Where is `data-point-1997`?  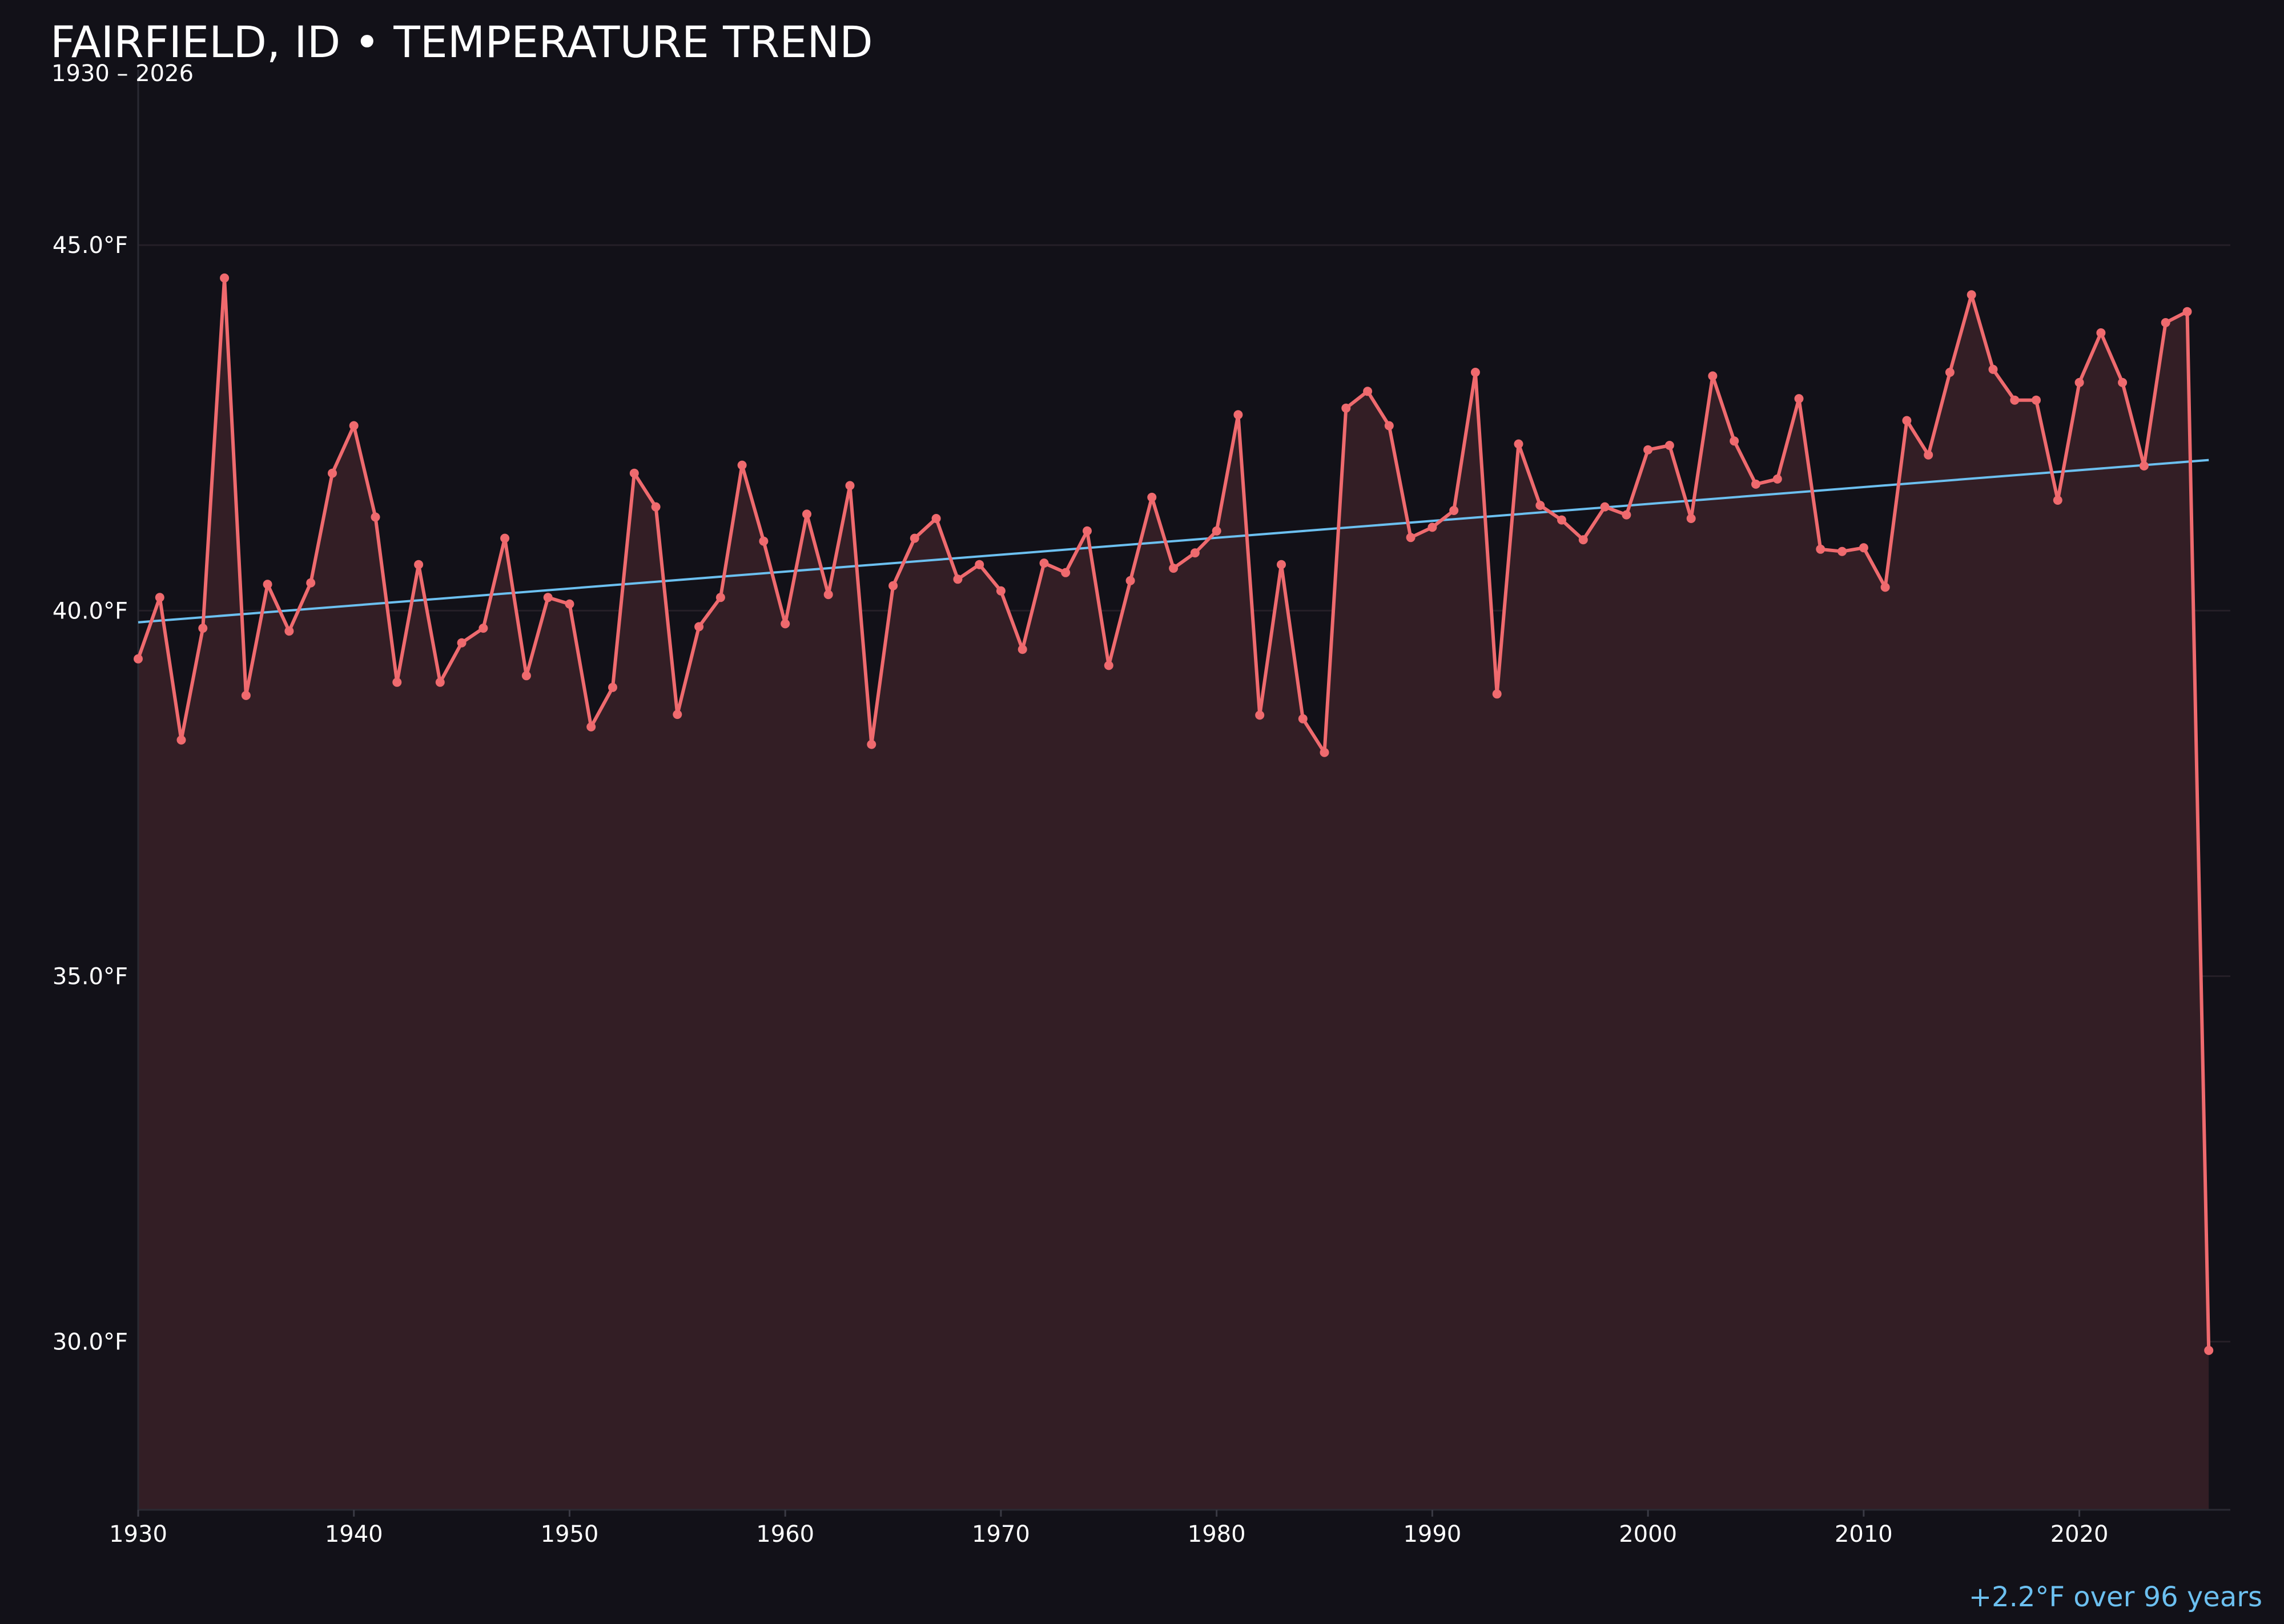
data-point-1997 is located at coordinates (1583, 540).